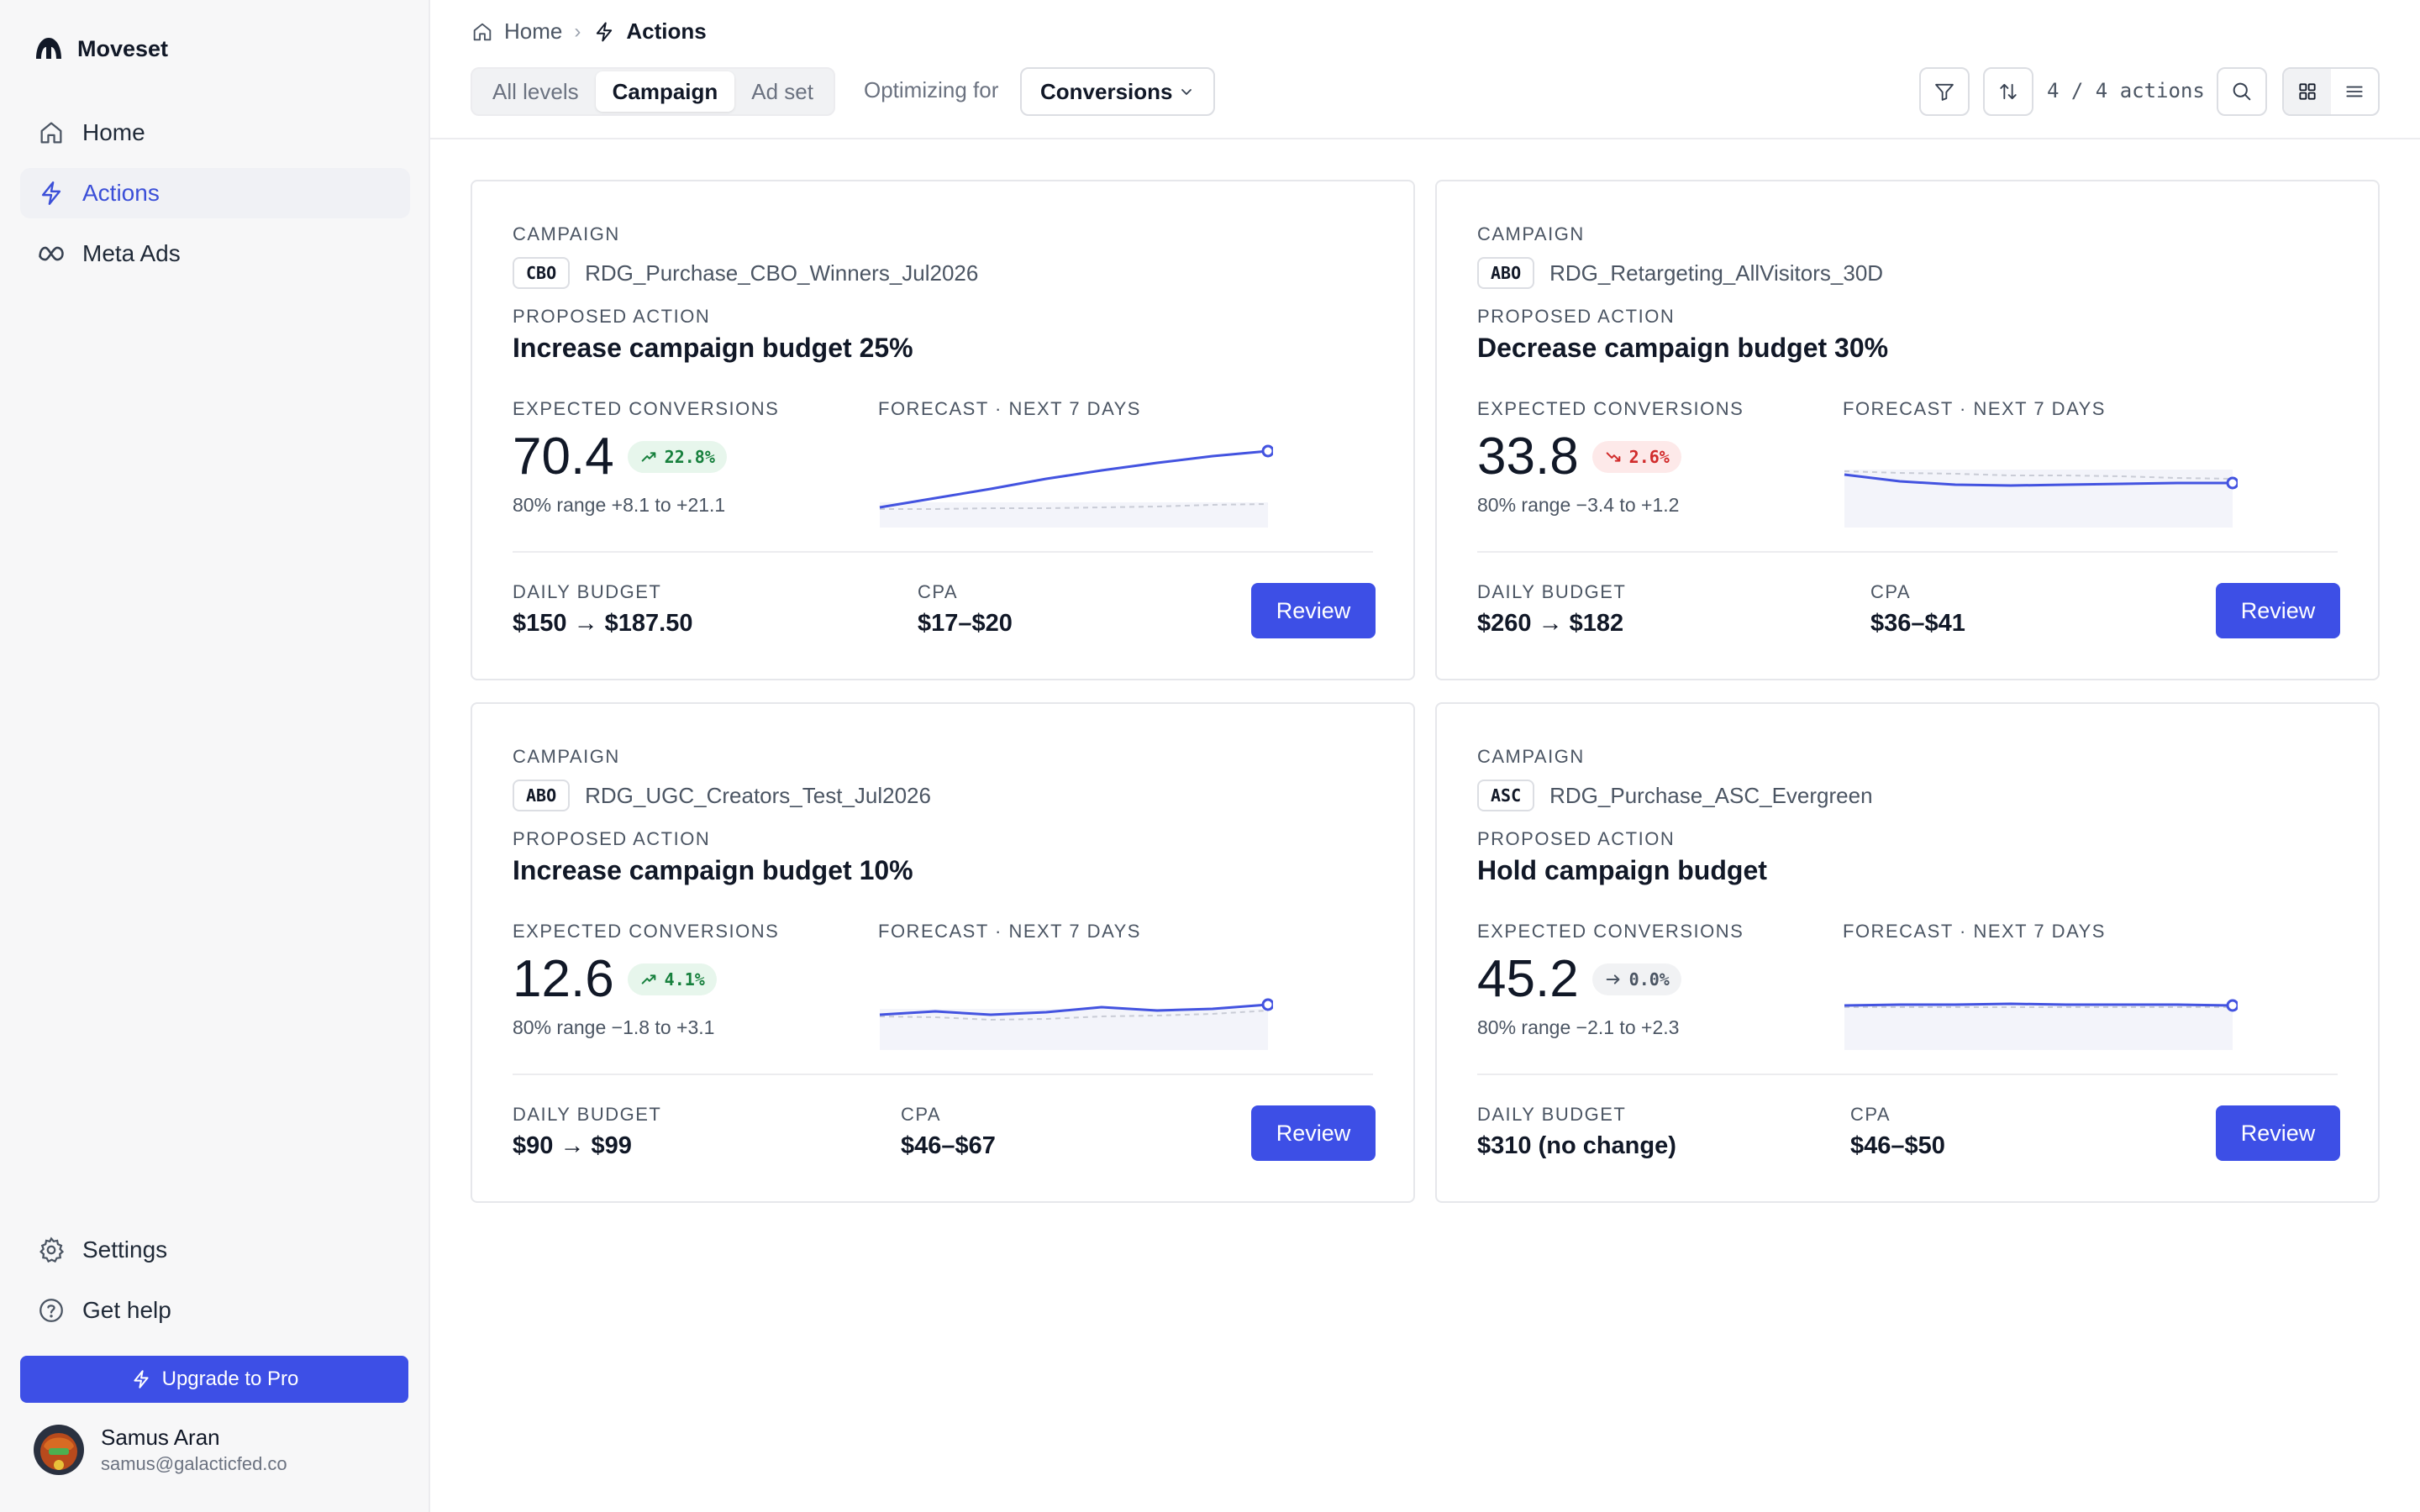  Describe the element at coordinates (948, 1145) in the screenshot. I see `cpa-value: $46–$67` at that location.